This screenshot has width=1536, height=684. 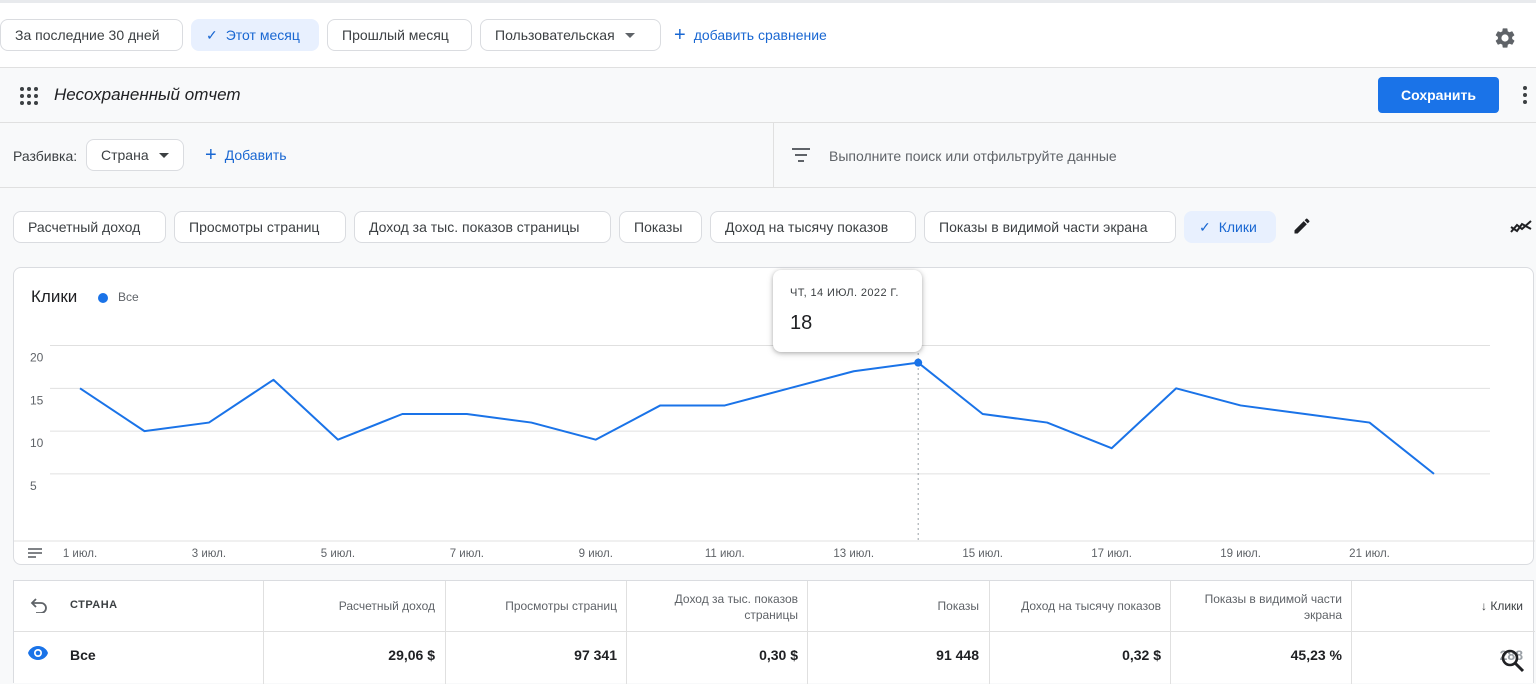 I want to click on x-tick-label: 11 июл., so click(x=725, y=554).